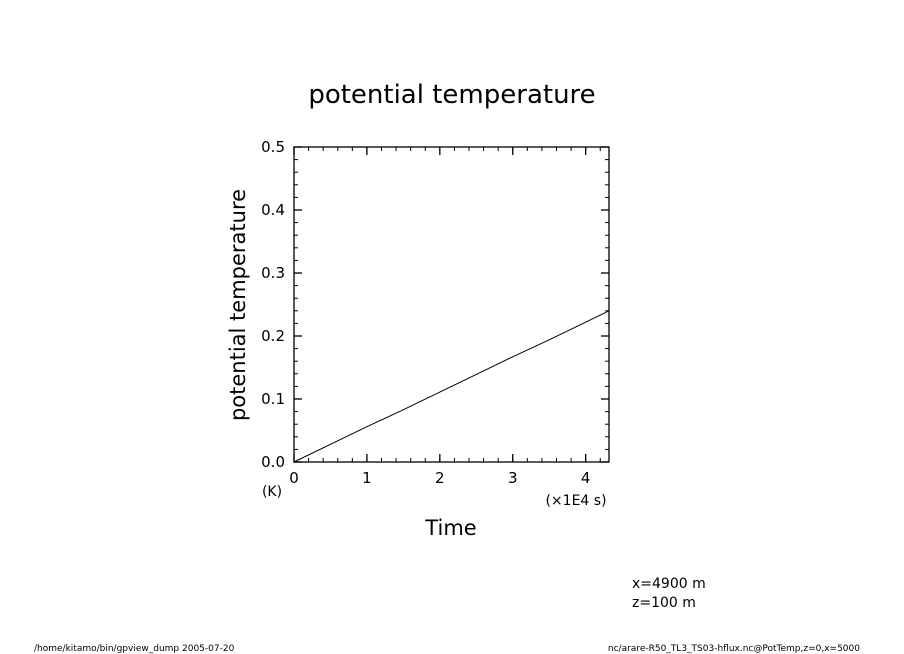 This screenshot has height=654, width=904. What do you see at coordinates (238, 305) in the screenshot?
I see `y-axis-label: potential temperature` at bounding box center [238, 305].